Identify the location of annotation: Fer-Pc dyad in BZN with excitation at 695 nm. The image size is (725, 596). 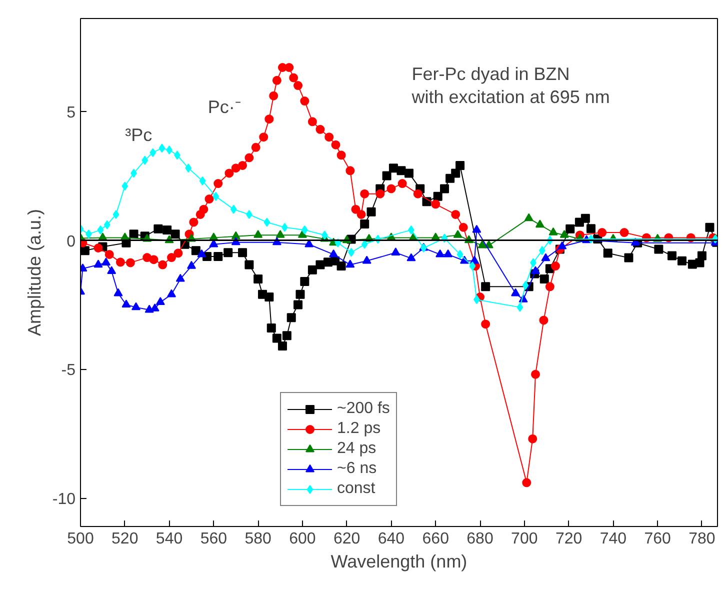
(510, 86).